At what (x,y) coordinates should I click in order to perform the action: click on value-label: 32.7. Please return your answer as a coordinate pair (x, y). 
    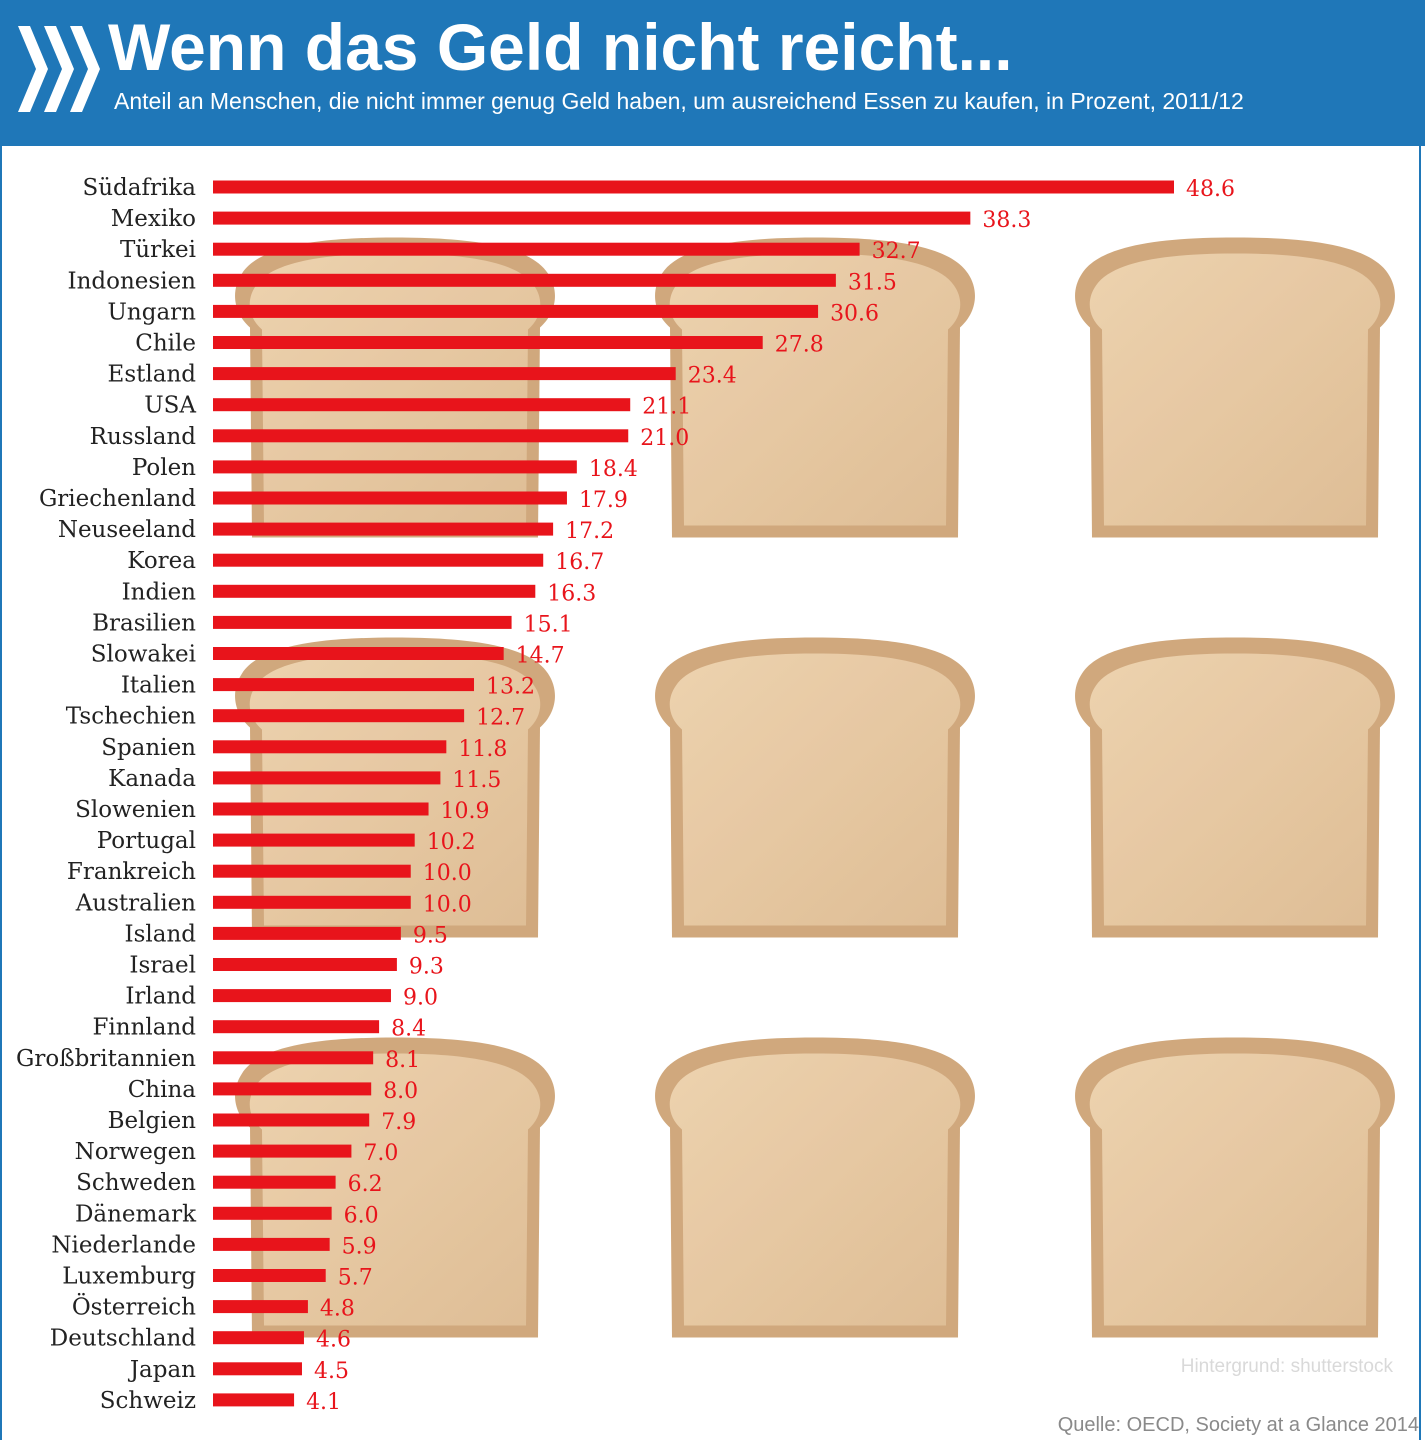
    Looking at the image, I should click on (896, 251).